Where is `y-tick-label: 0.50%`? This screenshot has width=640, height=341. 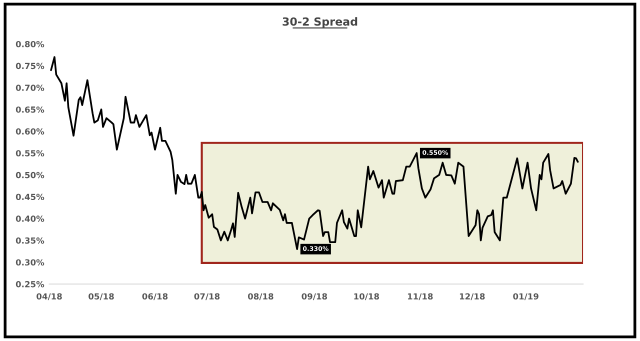
y-tick-label: 0.50% is located at coordinates (30, 175).